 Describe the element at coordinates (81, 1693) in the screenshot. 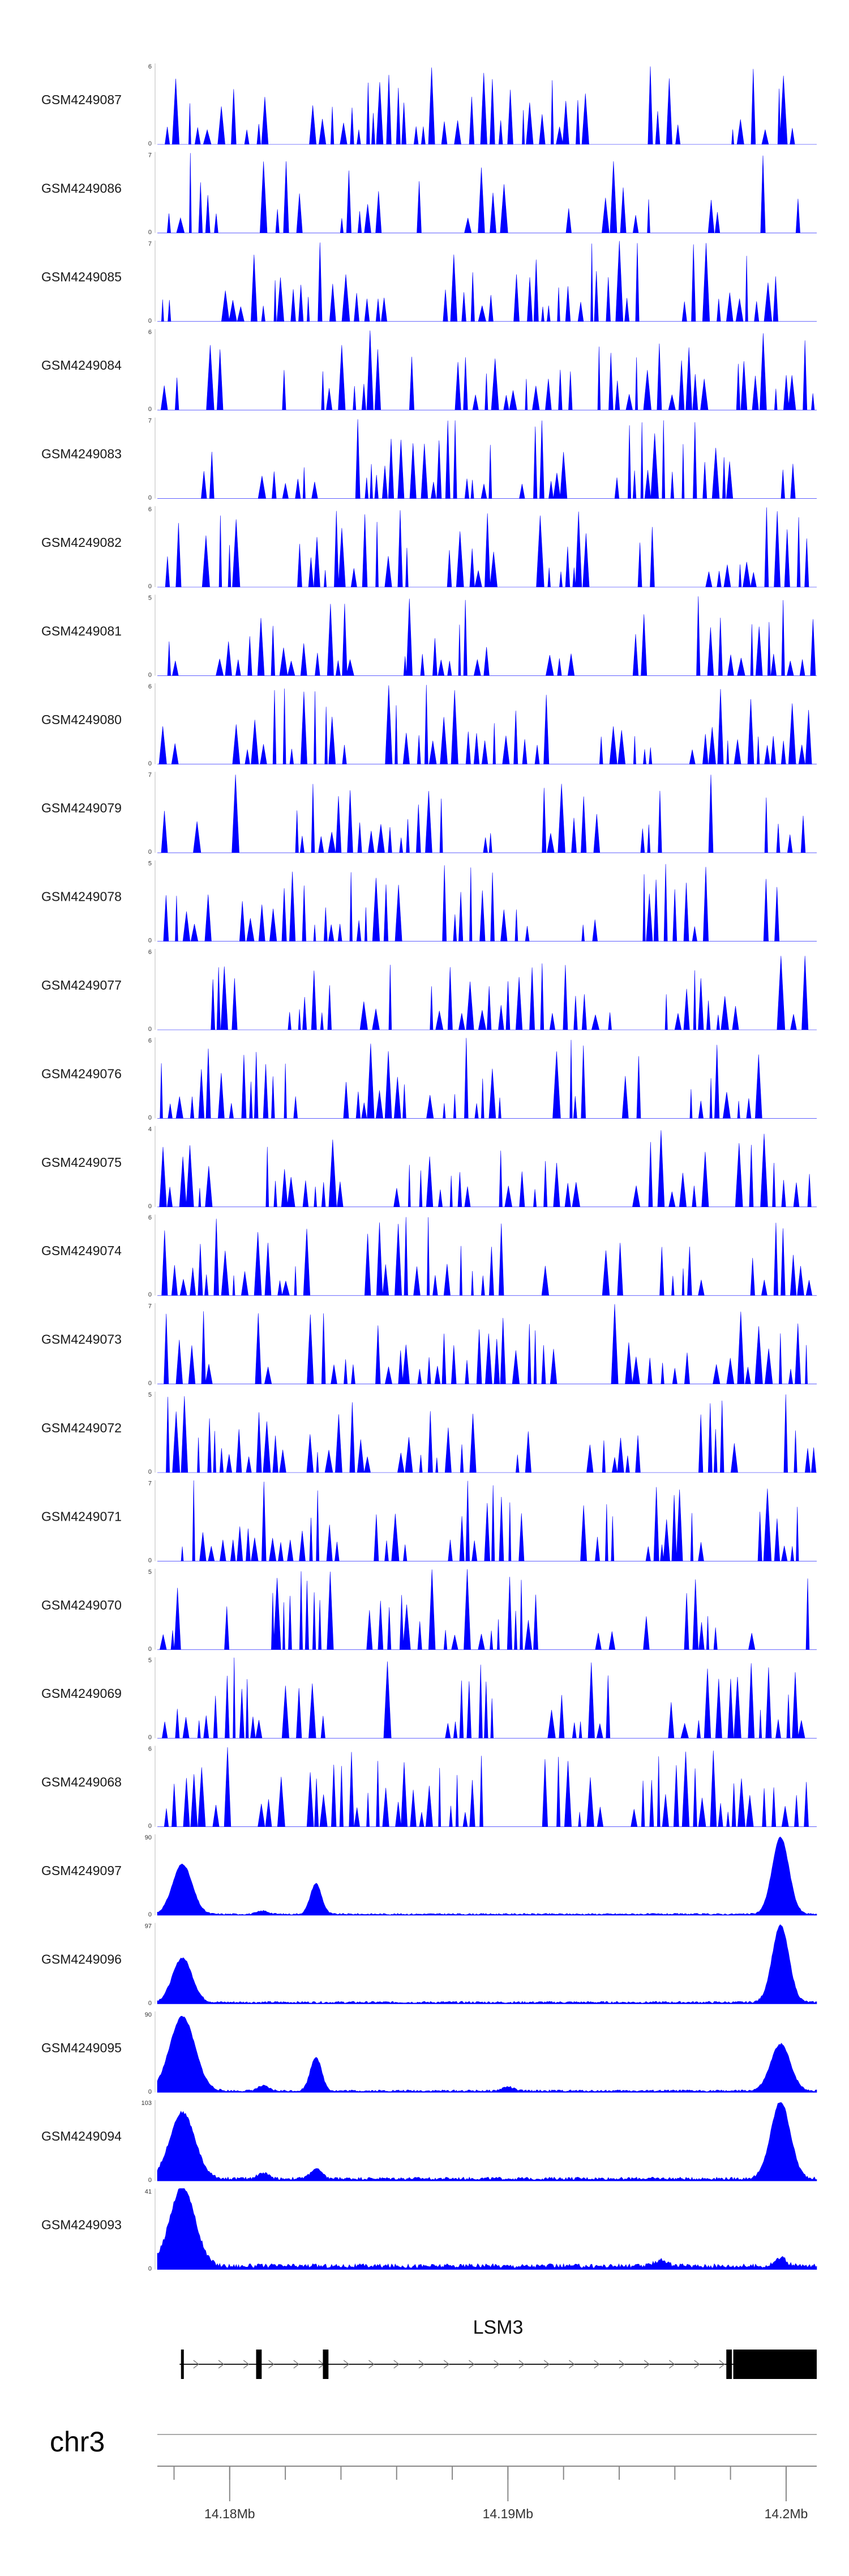

I see `track-label: GSM4249069` at that location.